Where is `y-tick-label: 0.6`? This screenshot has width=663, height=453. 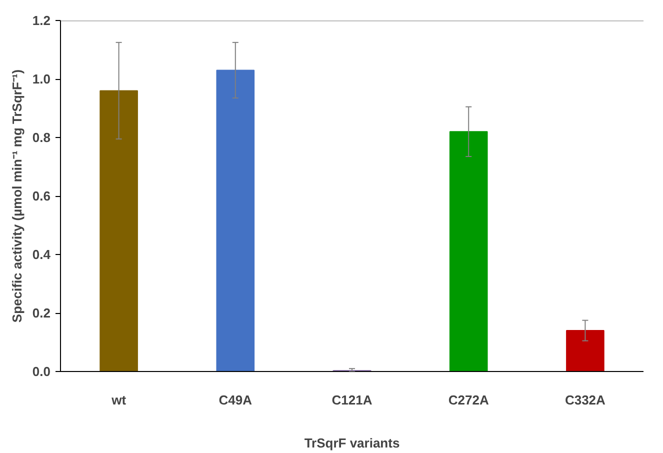
y-tick-label: 0.6 is located at coordinates (41, 196).